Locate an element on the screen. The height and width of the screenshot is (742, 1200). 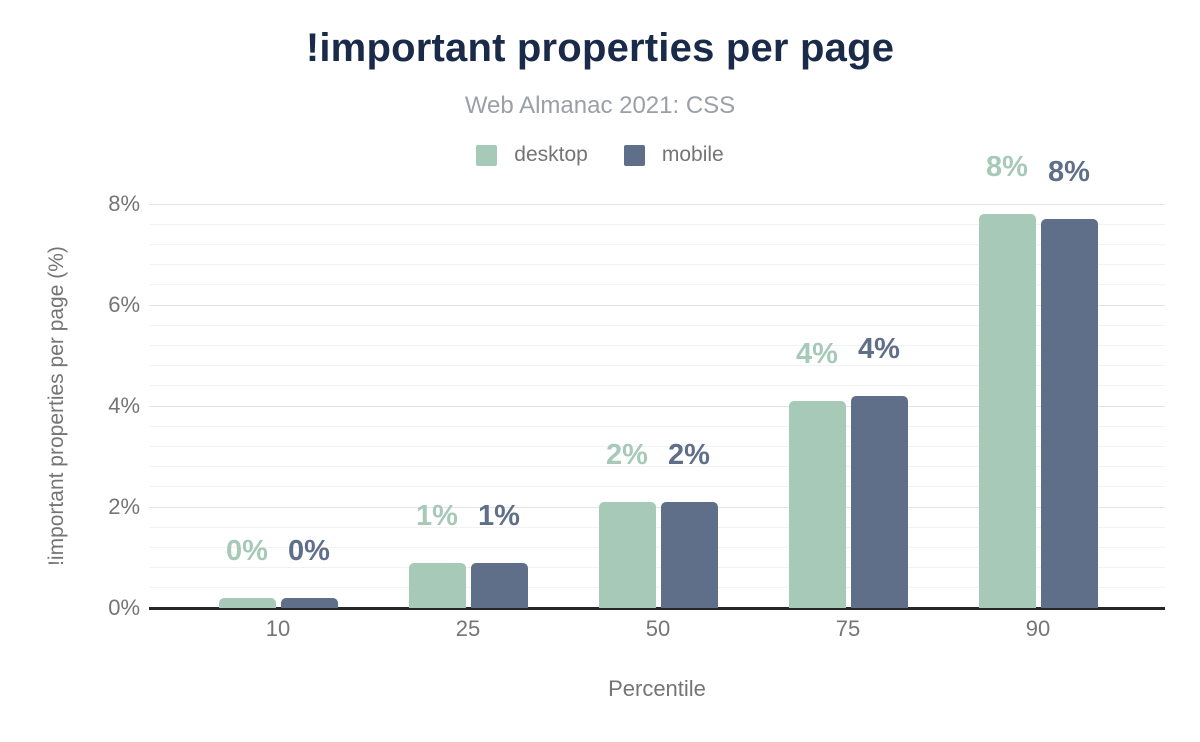
bar-label-desktop-p10: 0% is located at coordinates (247, 550).